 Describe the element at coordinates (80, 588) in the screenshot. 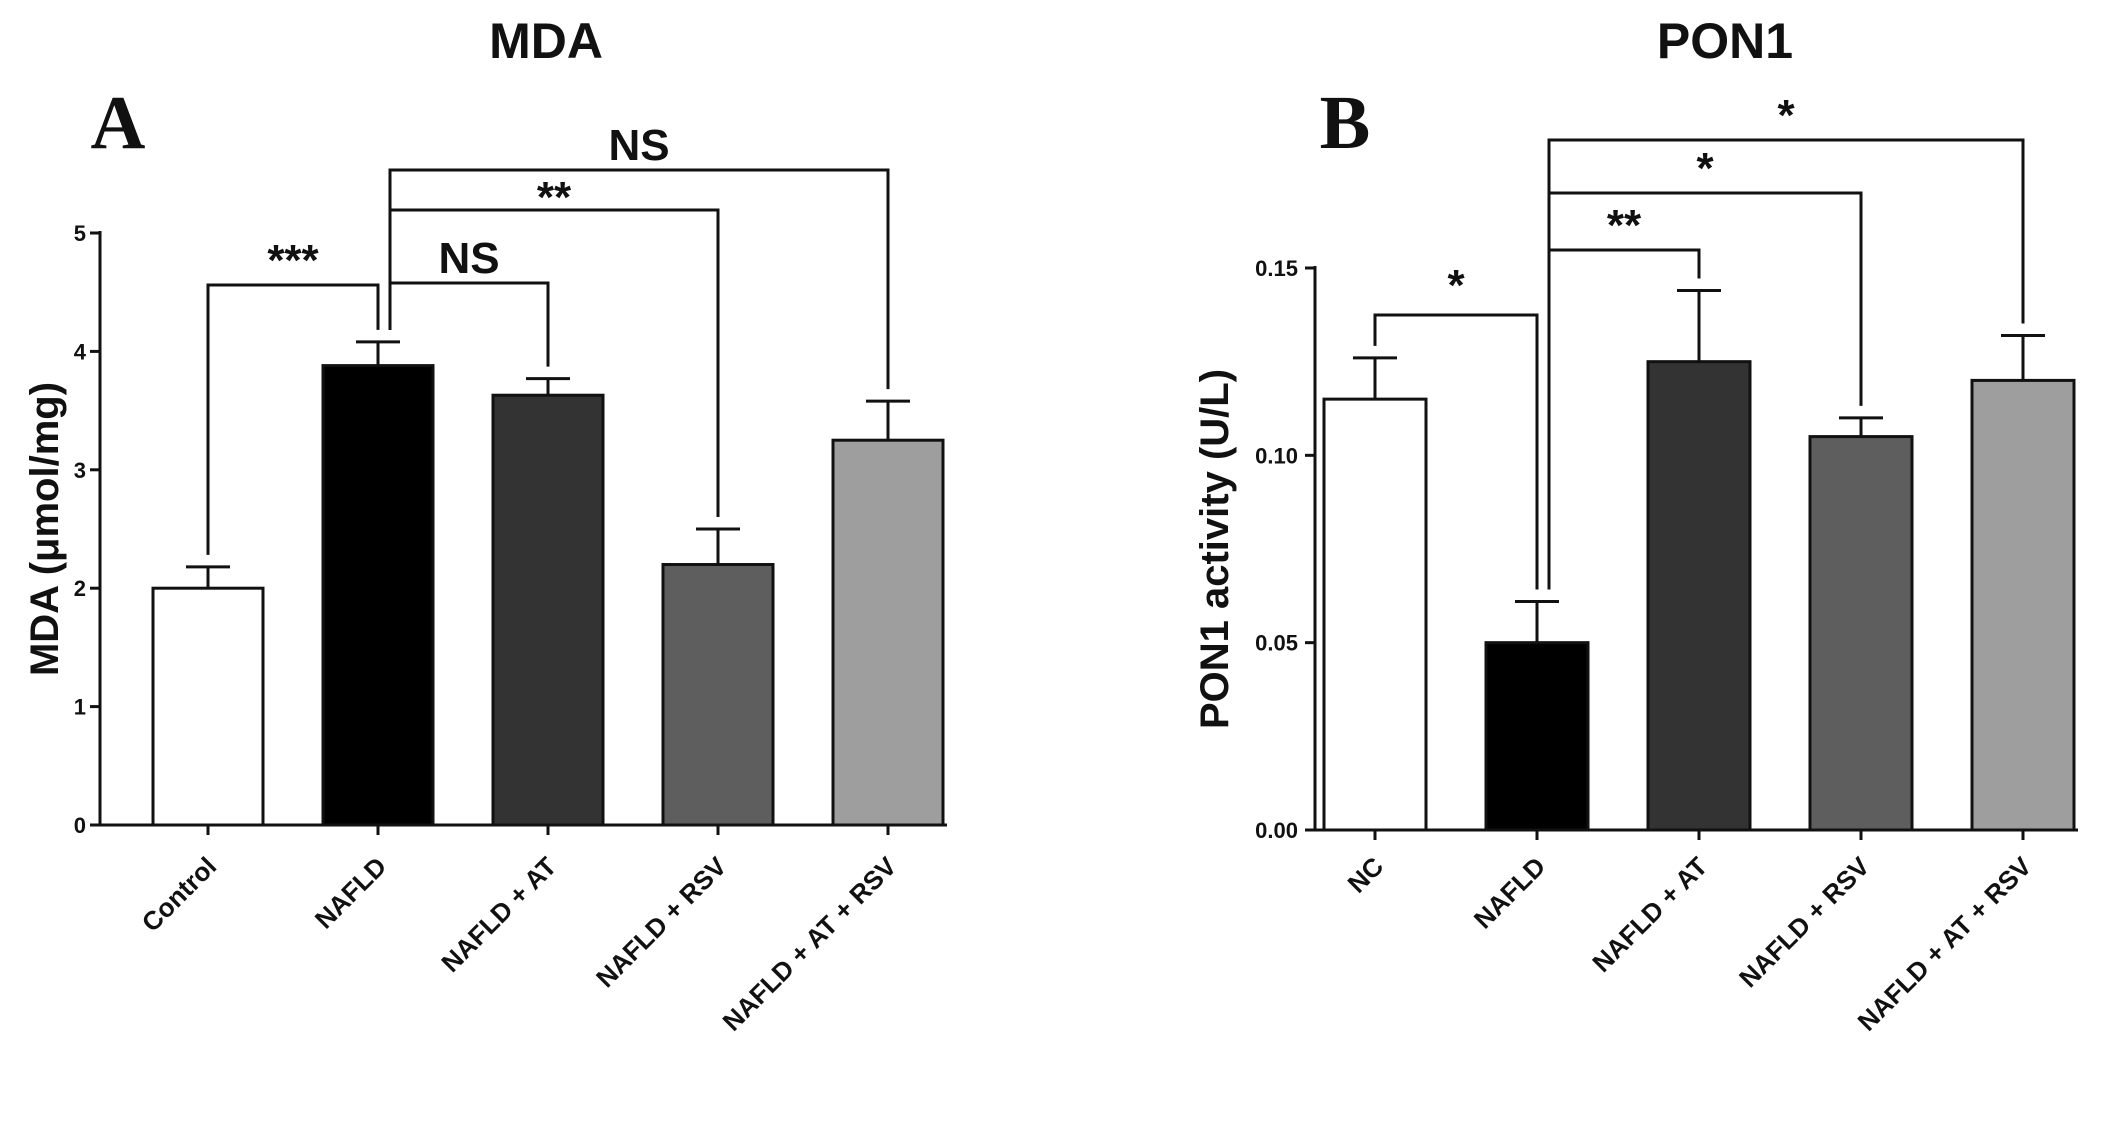

I see `y-tick-label: 2` at that location.